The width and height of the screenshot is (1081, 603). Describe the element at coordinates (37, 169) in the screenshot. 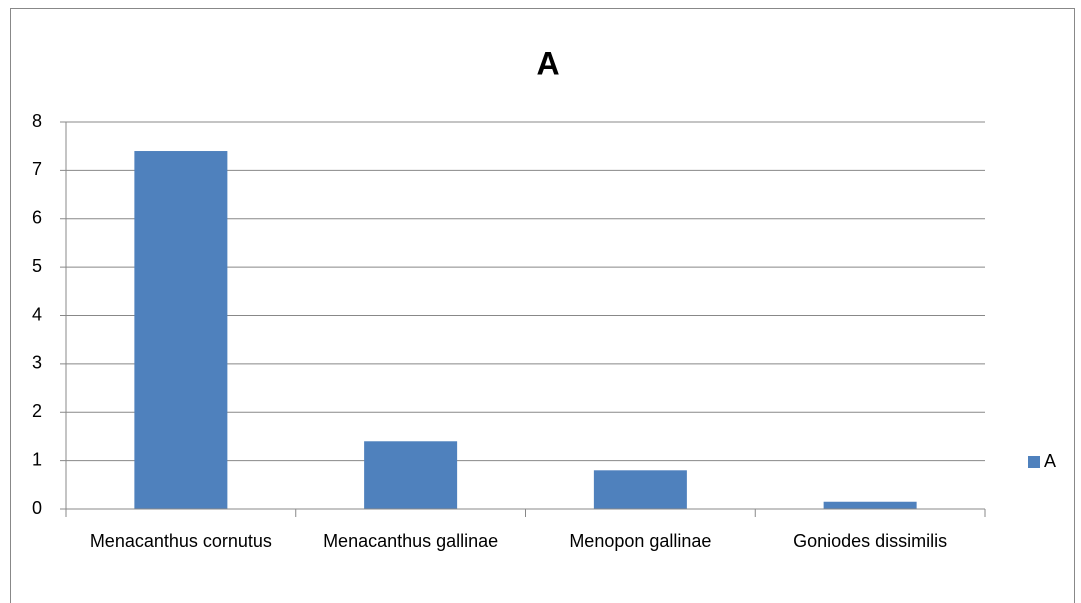

I see `y-tick-label: 7` at that location.